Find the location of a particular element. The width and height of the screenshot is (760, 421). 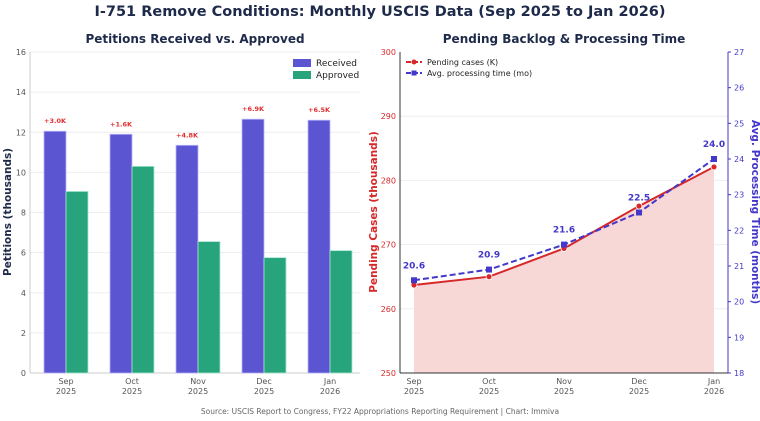

y2-tick-label: 27 is located at coordinates (739, 52).